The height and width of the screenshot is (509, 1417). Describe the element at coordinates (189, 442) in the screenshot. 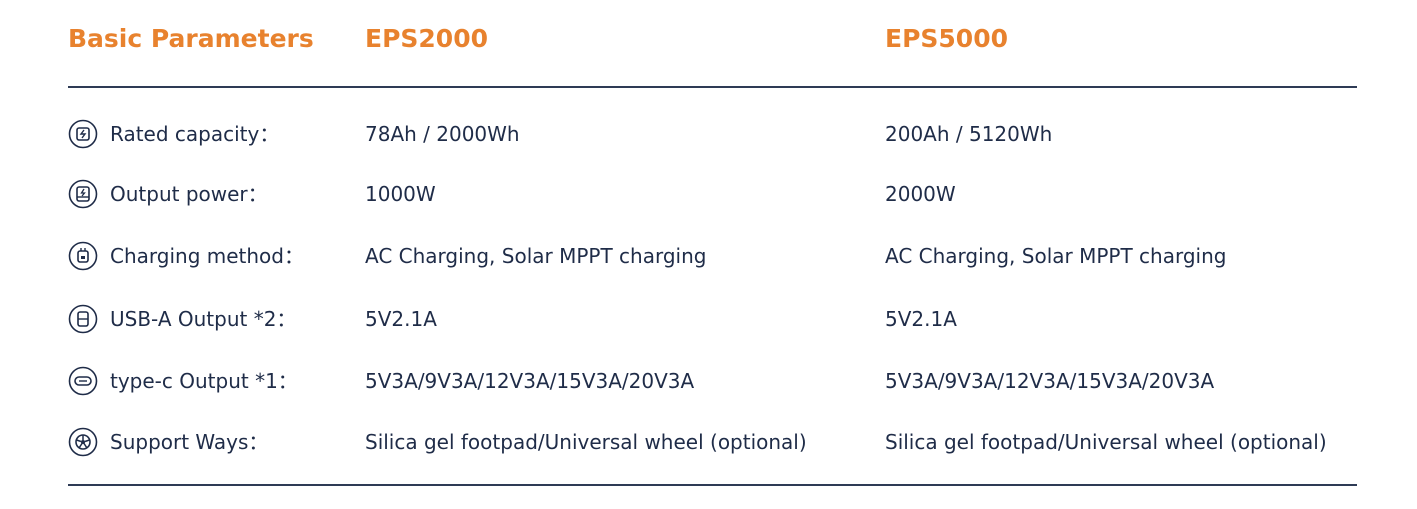

I see `row-label: Support Ways：` at that location.